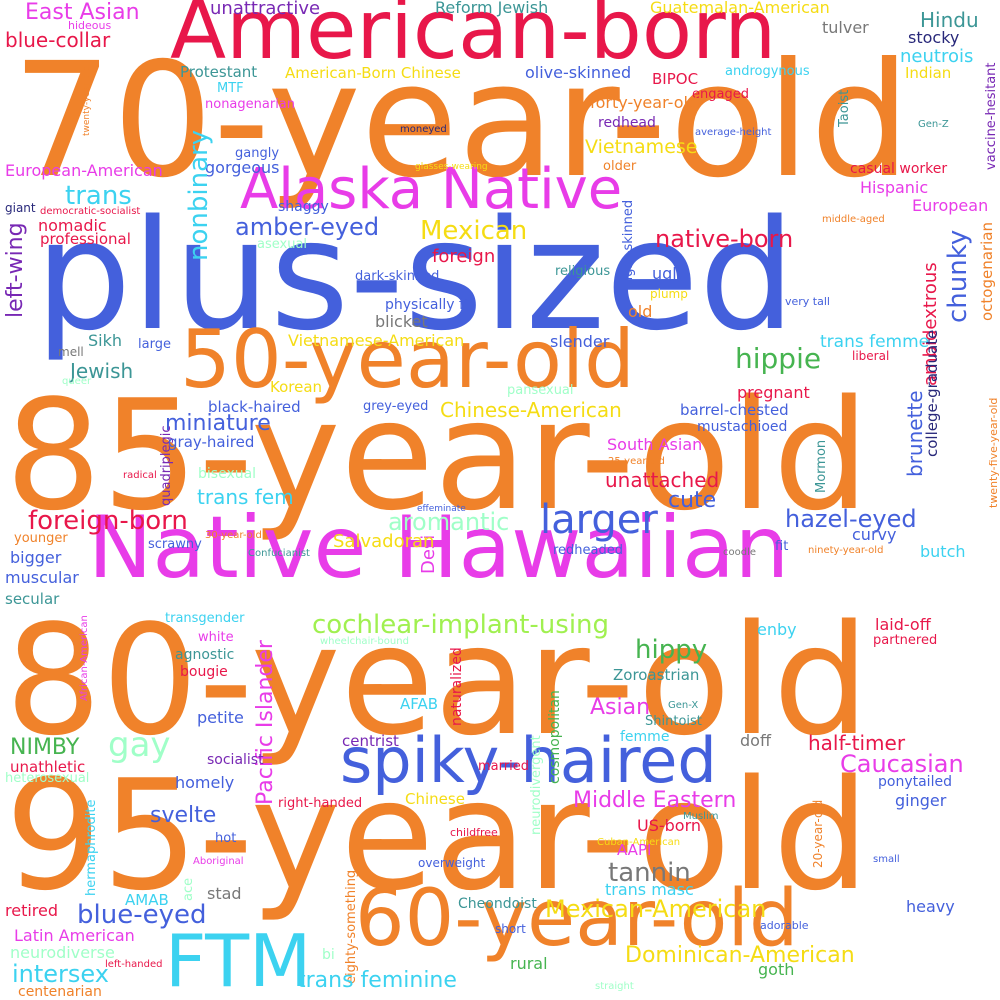 This screenshot has width=1000, height=1000. What do you see at coordinates (474, 231) in the screenshot?
I see `word-mexican: Mexican` at bounding box center [474, 231].